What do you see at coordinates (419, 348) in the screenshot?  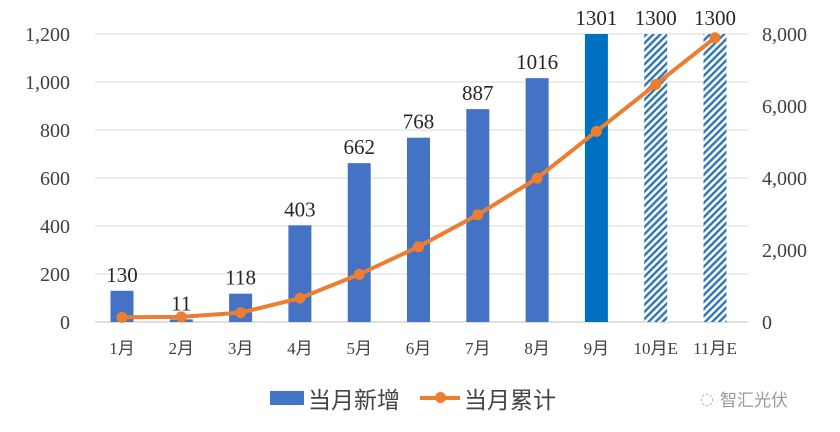 I see `x-tick-label: 6月` at bounding box center [419, 348].